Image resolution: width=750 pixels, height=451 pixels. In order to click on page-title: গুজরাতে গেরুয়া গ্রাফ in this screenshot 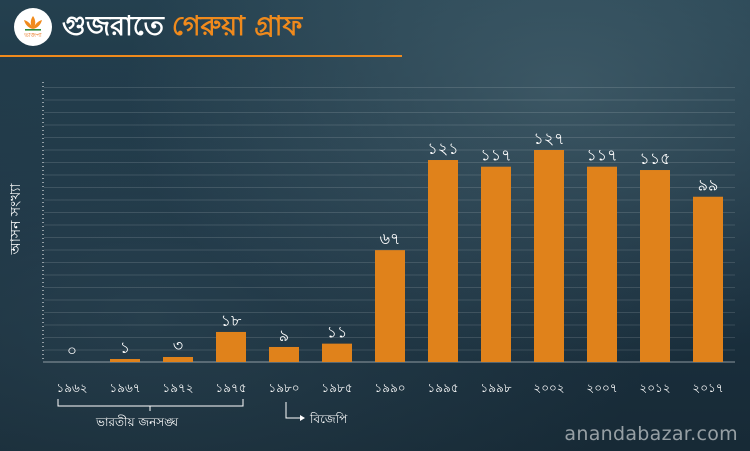, I will do `click(182, 27)`.